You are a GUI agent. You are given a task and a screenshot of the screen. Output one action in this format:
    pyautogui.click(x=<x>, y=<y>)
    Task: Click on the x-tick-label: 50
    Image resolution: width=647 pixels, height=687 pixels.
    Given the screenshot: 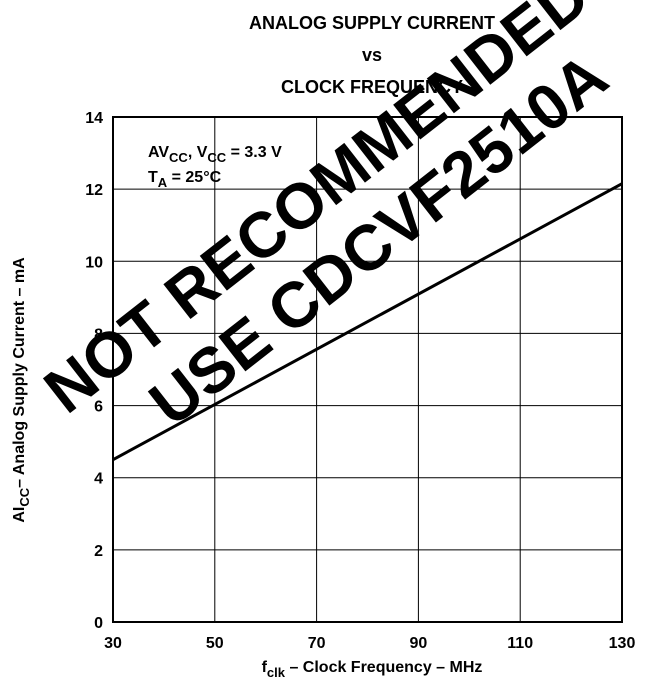 What is the action you would take?
    pyautogui.click(x=215, y=643)
    